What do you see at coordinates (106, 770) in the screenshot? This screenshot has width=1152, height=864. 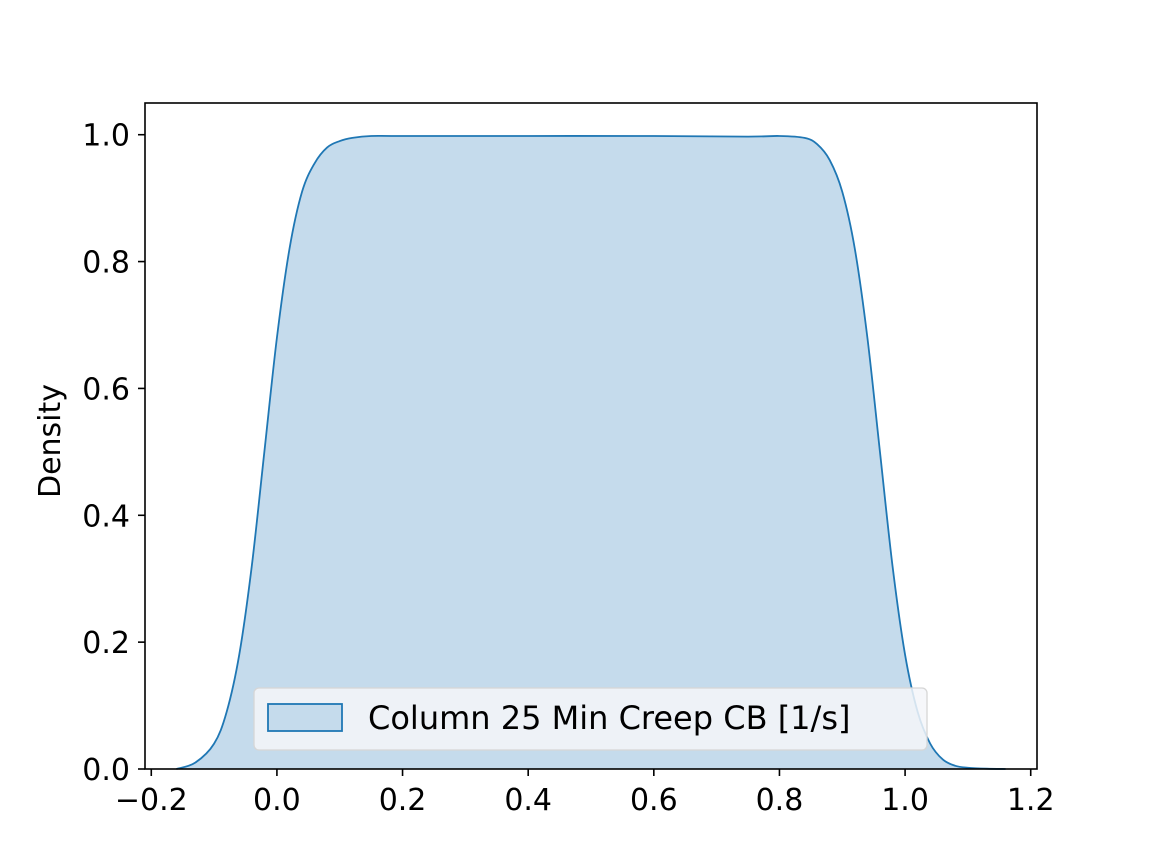 I see `y-tick-label: 0.0` at bounding box center [106, 770].